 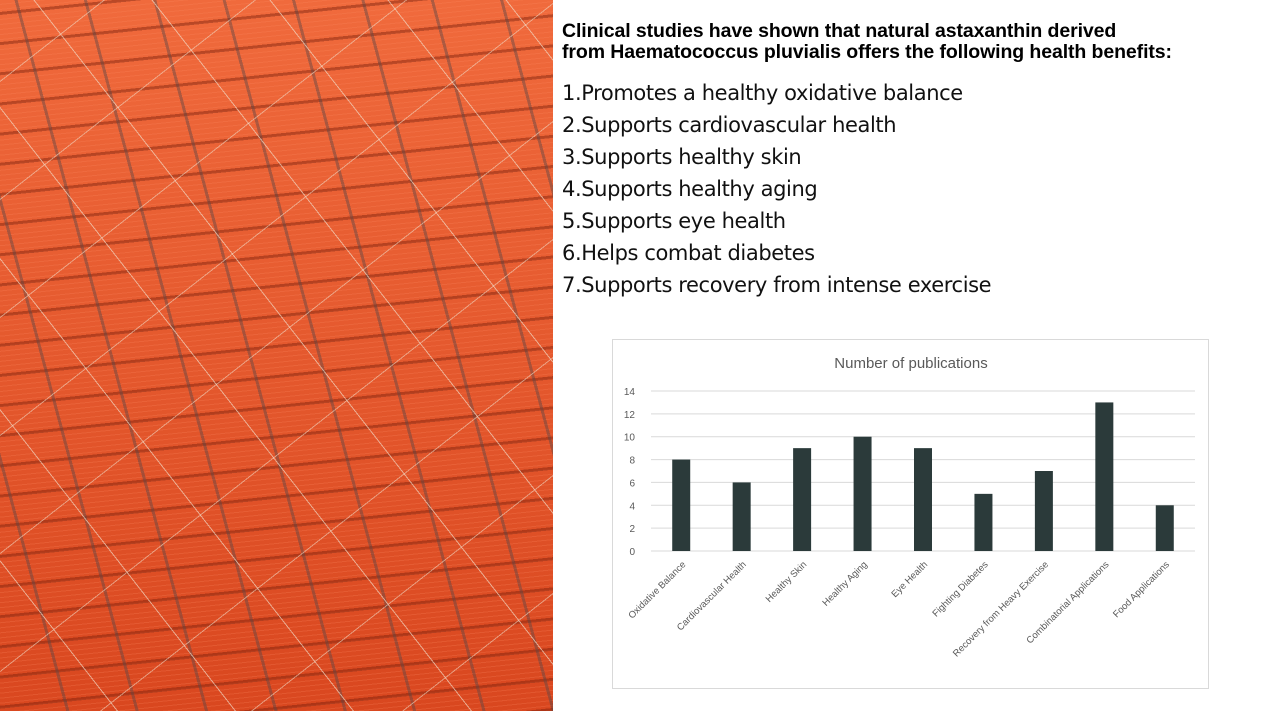 I want to click on bar-cardiovascular-health, so click(x=741, y=516).